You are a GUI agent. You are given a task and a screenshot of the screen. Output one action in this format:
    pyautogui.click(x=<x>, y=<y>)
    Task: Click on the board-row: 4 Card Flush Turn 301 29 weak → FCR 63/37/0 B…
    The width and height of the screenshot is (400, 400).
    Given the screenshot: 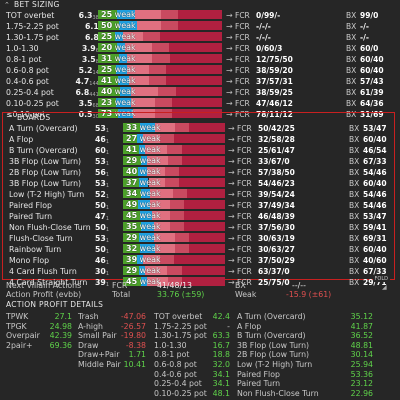 What is the action you would take?
    pyautogui.click(x=198, y=271)
    